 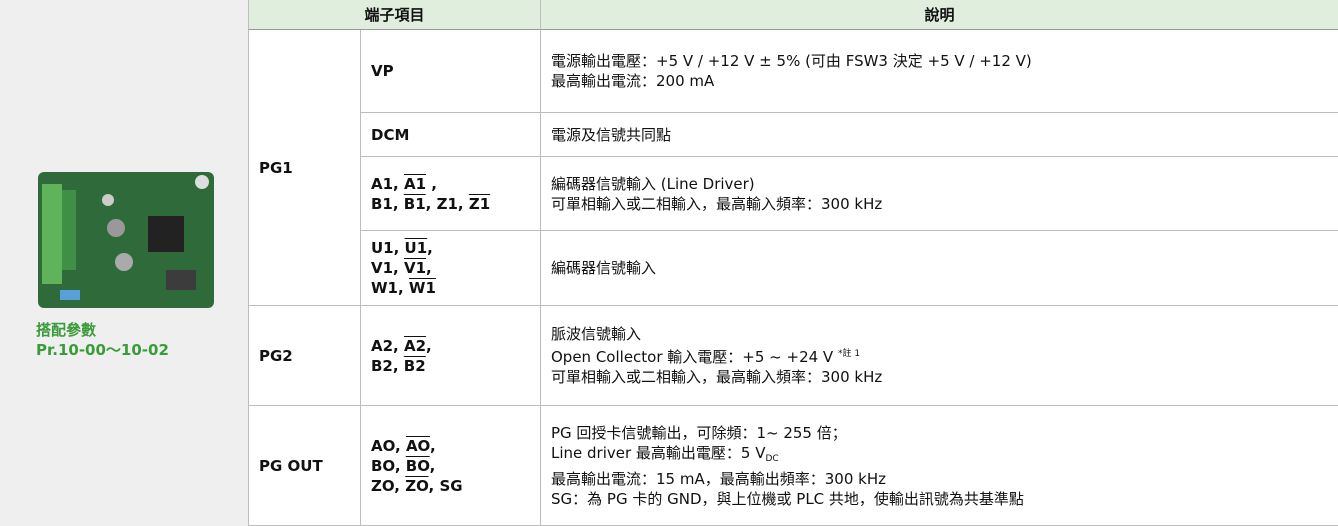 I want to click on text-segment: PG 回授卡信號輸出，可除頻：1~ 255 倍；, so click(x=699, y=432).